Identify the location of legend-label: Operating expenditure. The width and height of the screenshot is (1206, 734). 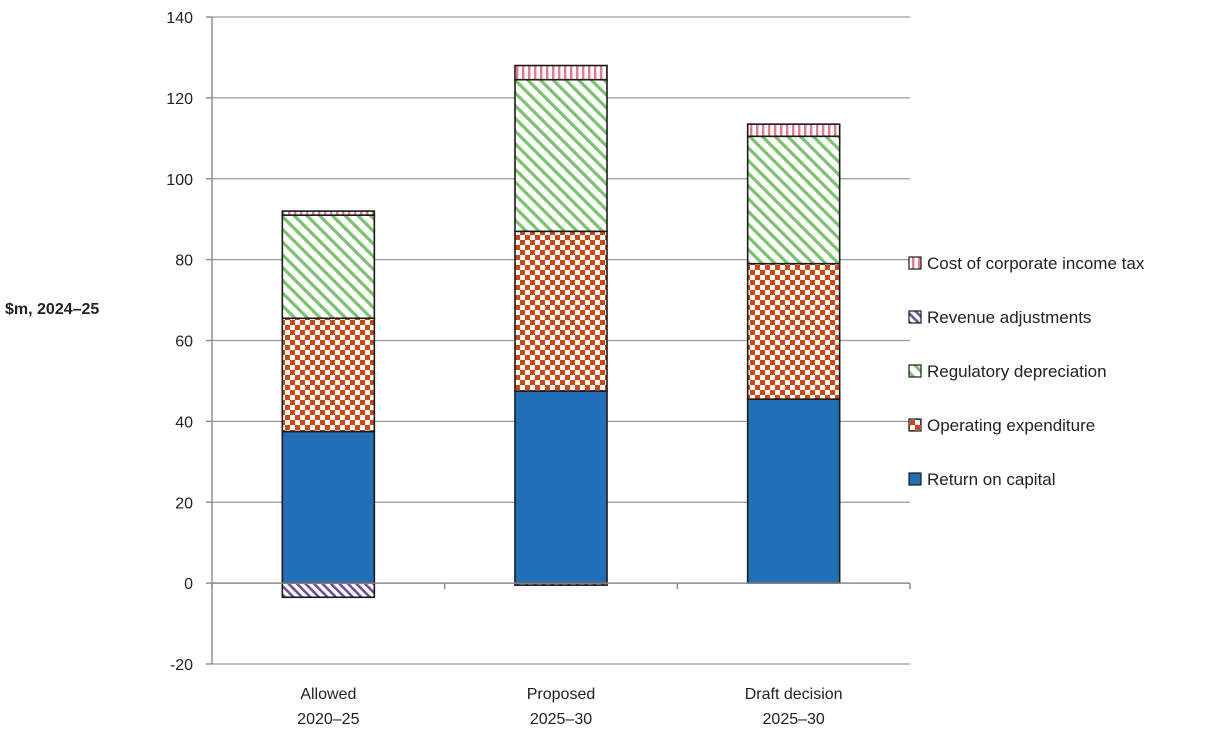
(1011, 425).